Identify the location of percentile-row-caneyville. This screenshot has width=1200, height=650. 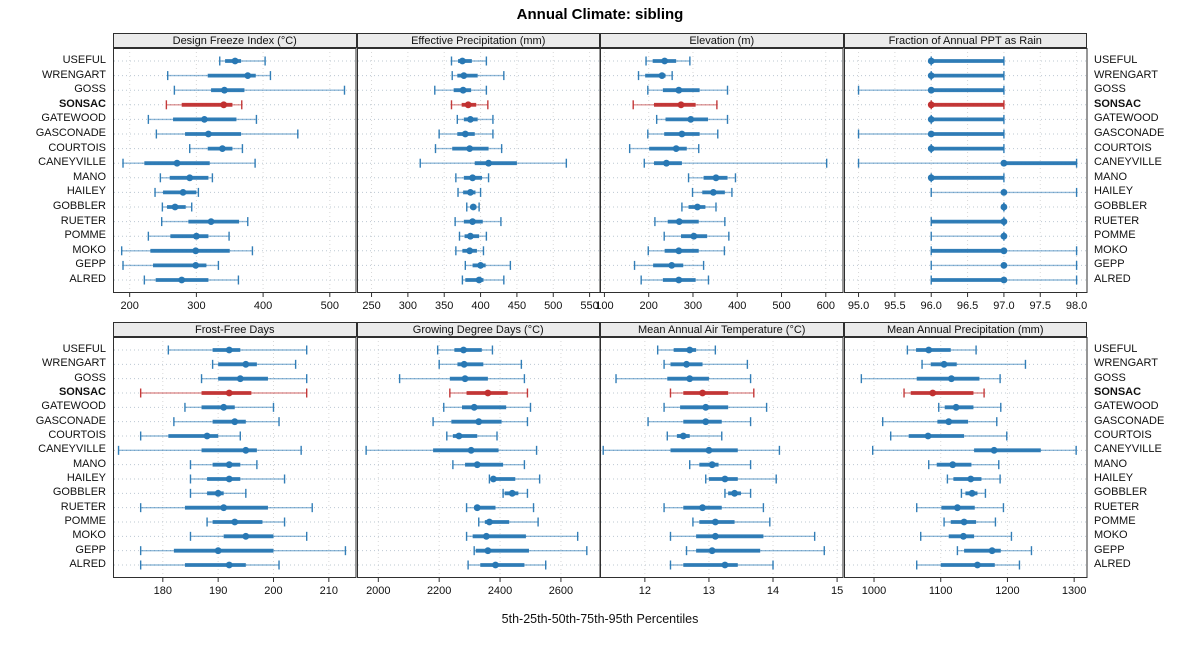
(974, 450).